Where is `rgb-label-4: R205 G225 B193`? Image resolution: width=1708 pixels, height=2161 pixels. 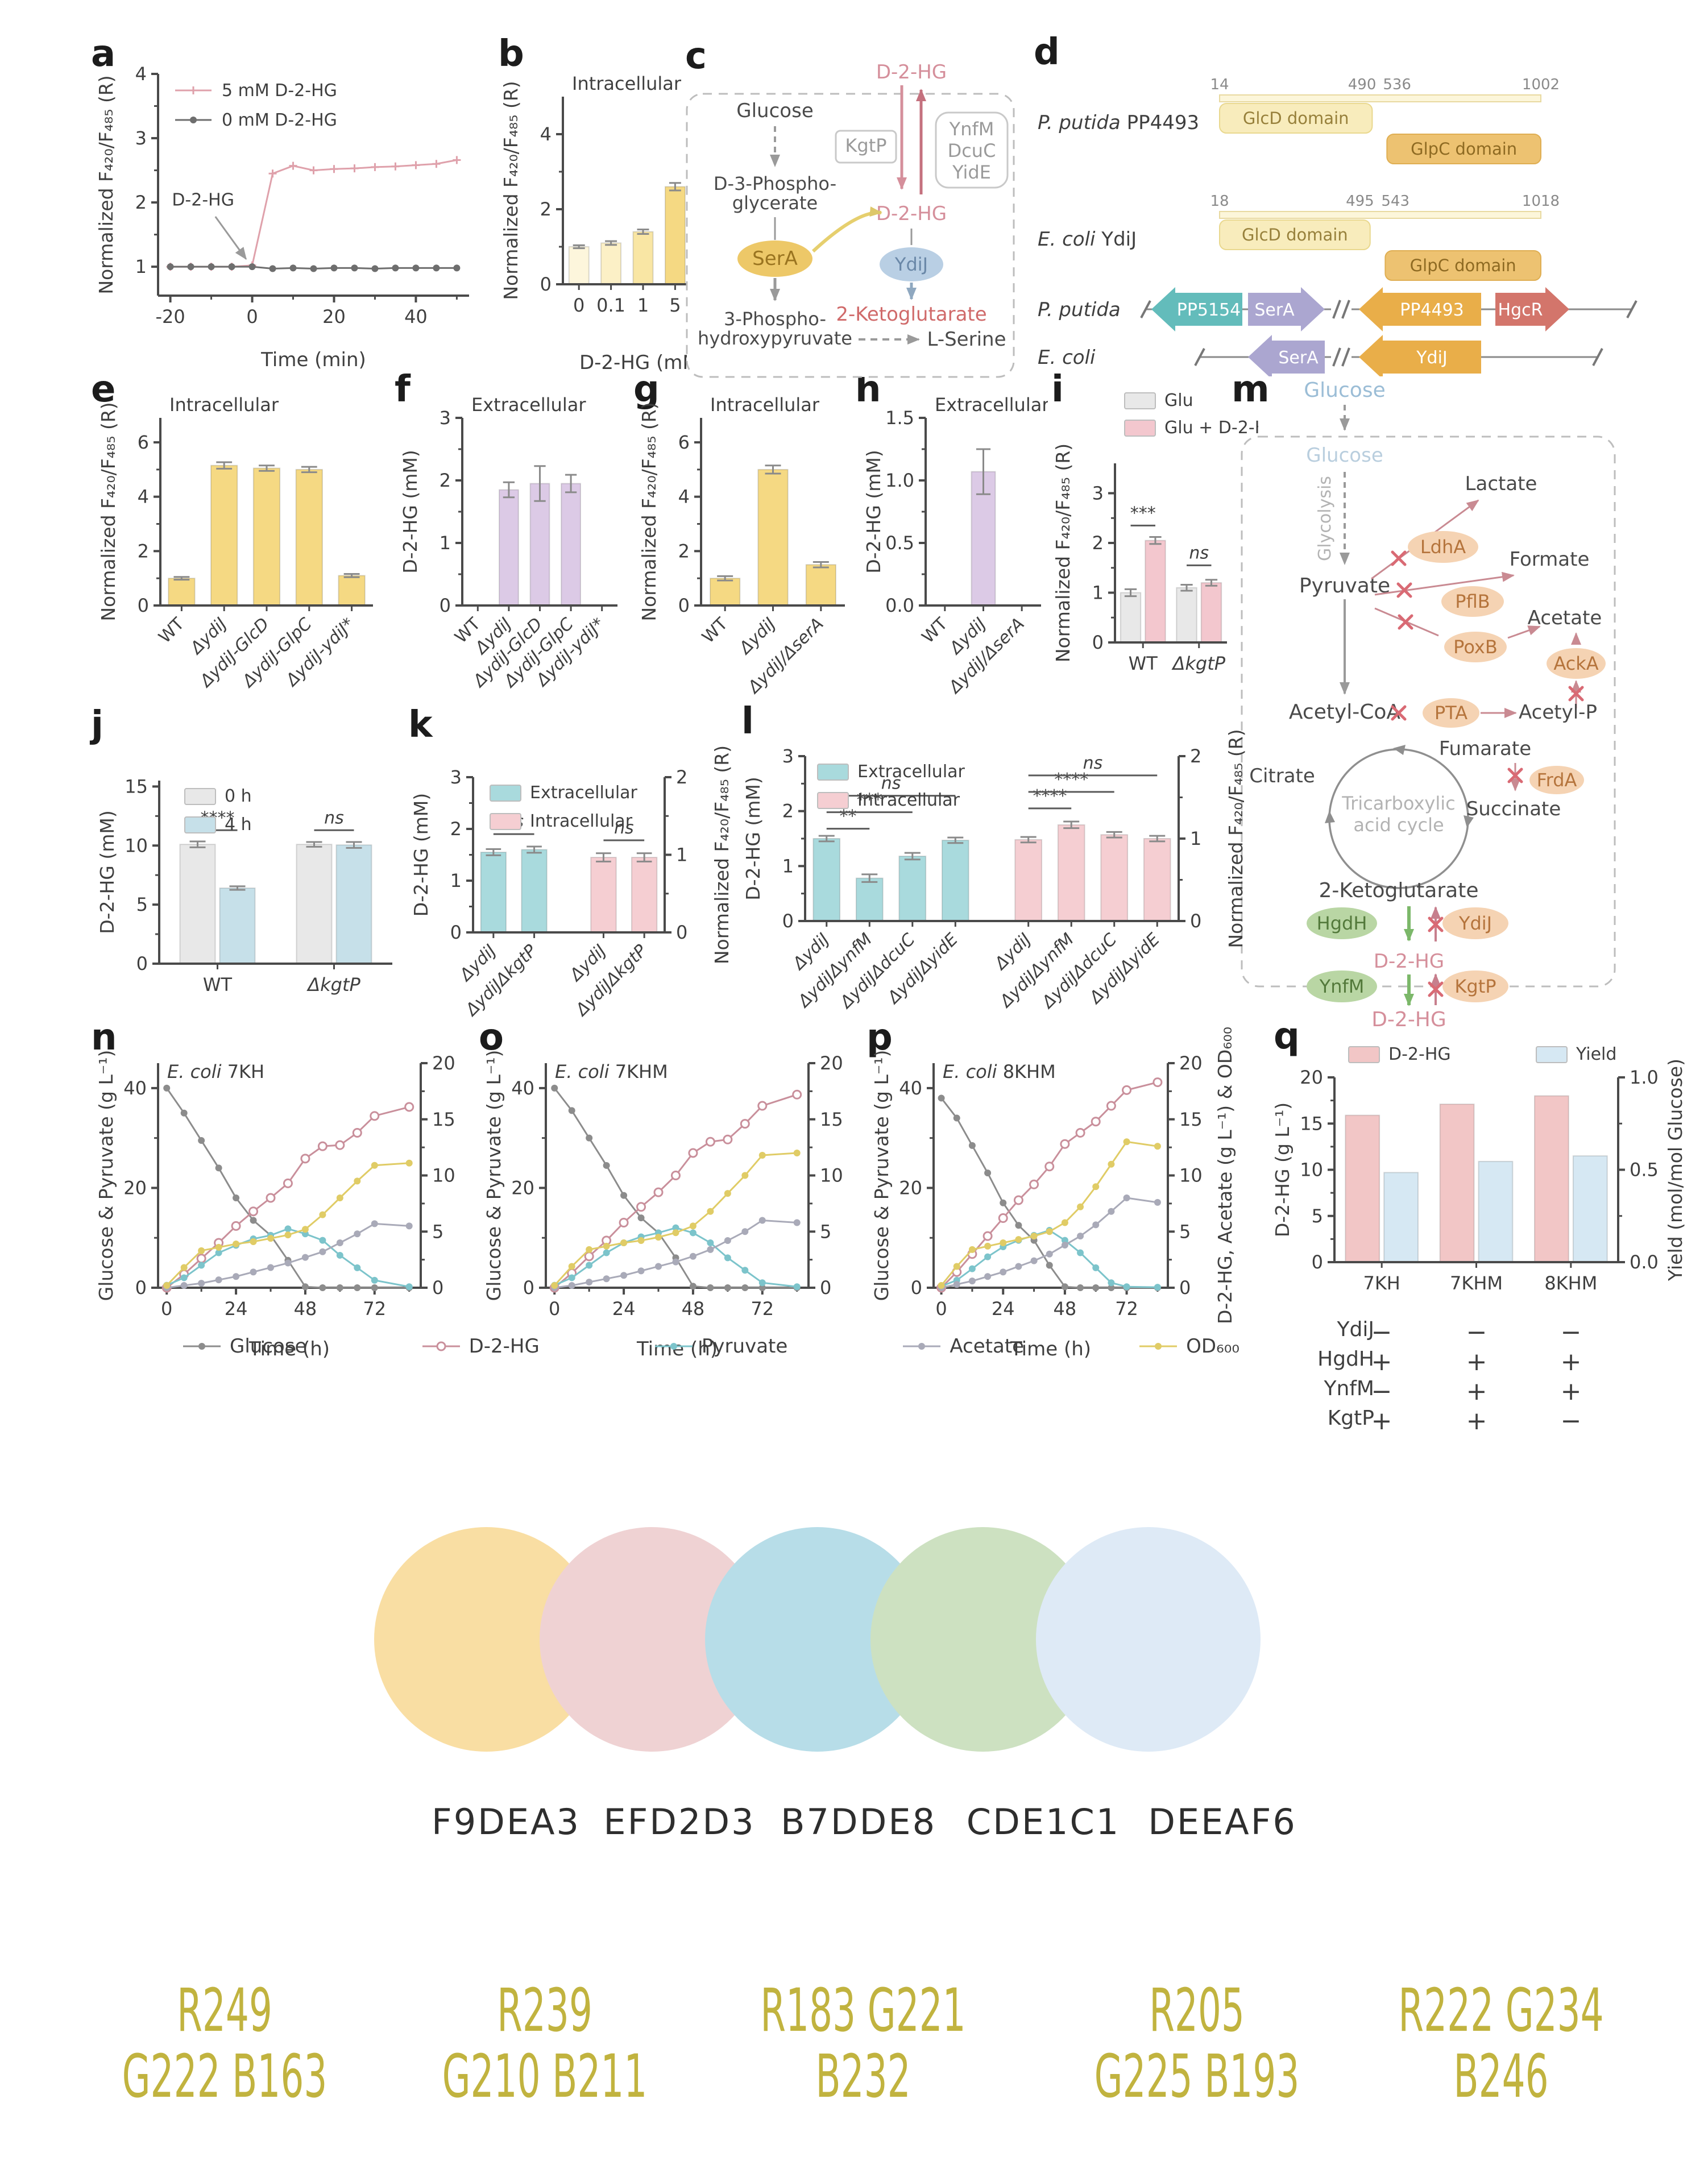
rgb-label-4: R205 G225 B193 is located at coordinates (1197, 2044).